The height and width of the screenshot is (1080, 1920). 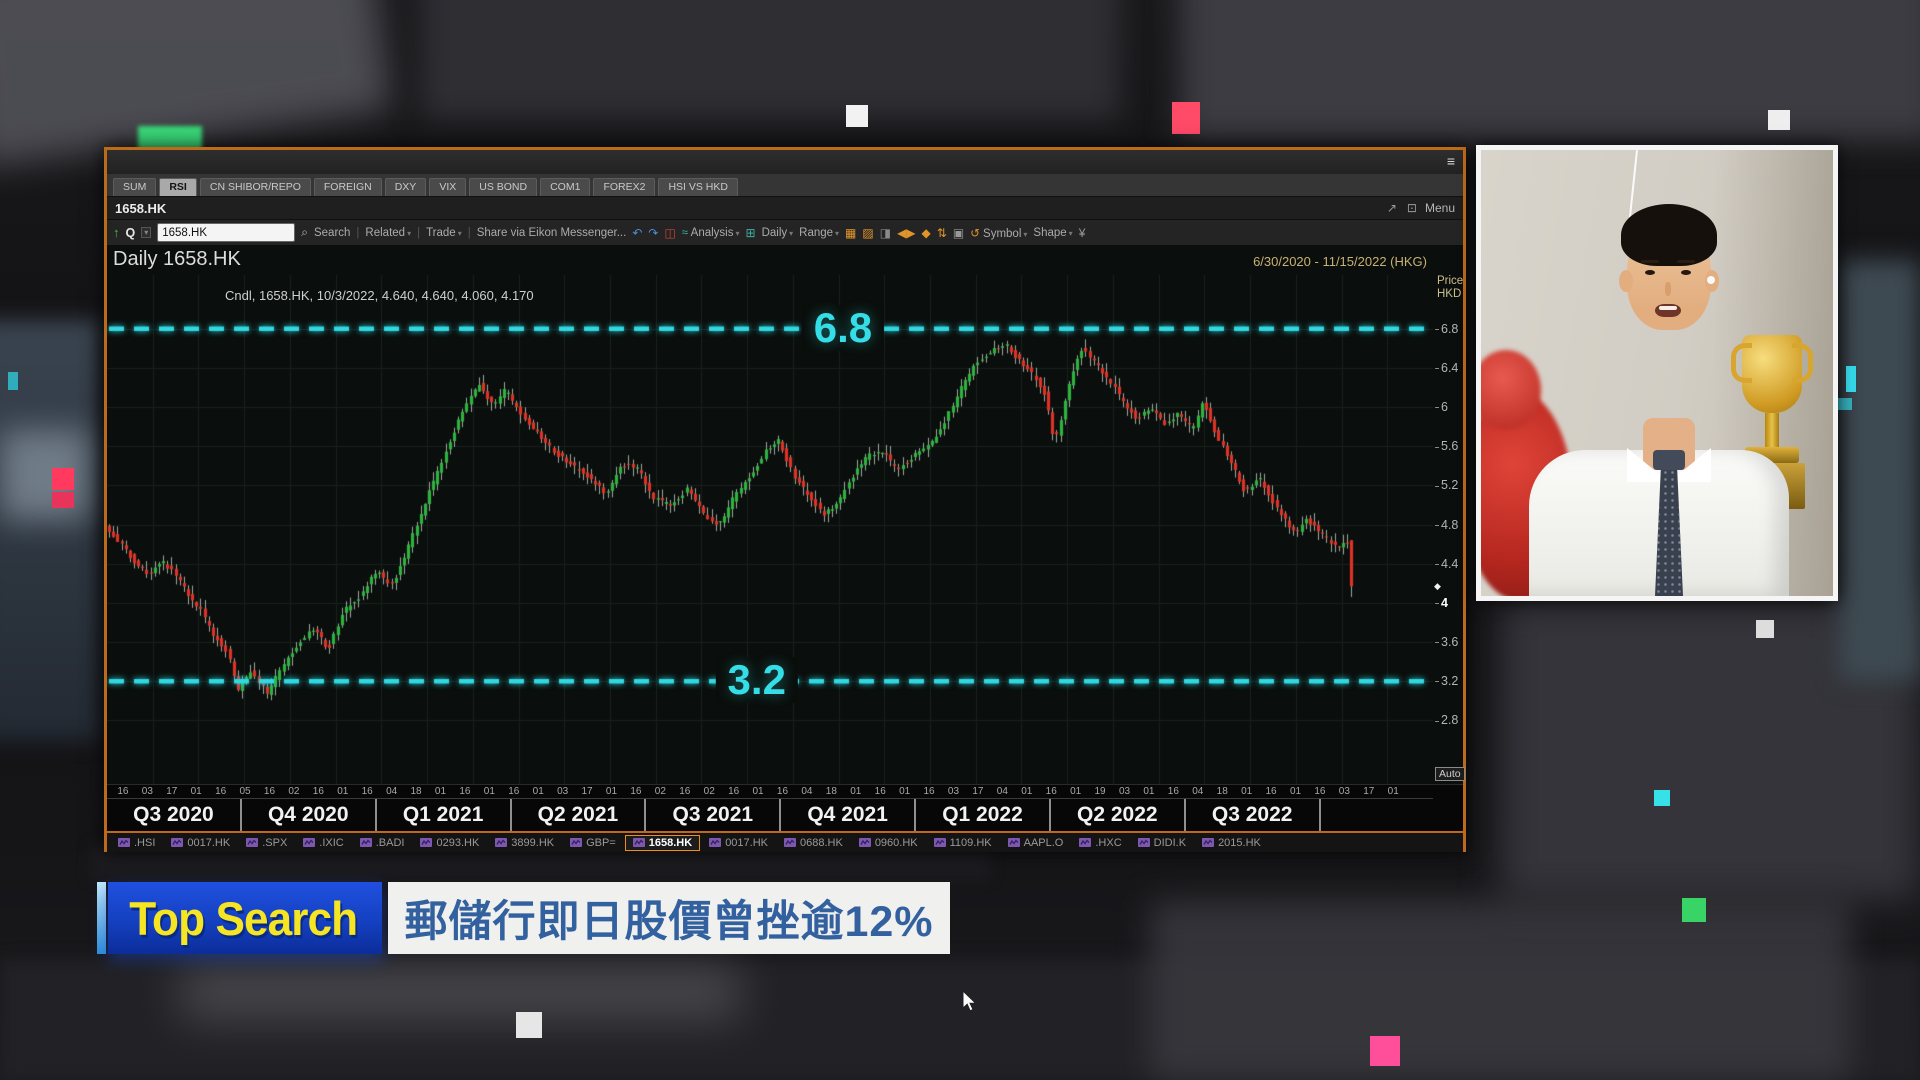 I want to click on red-plush-lobe, so click(x=1511, y=390).